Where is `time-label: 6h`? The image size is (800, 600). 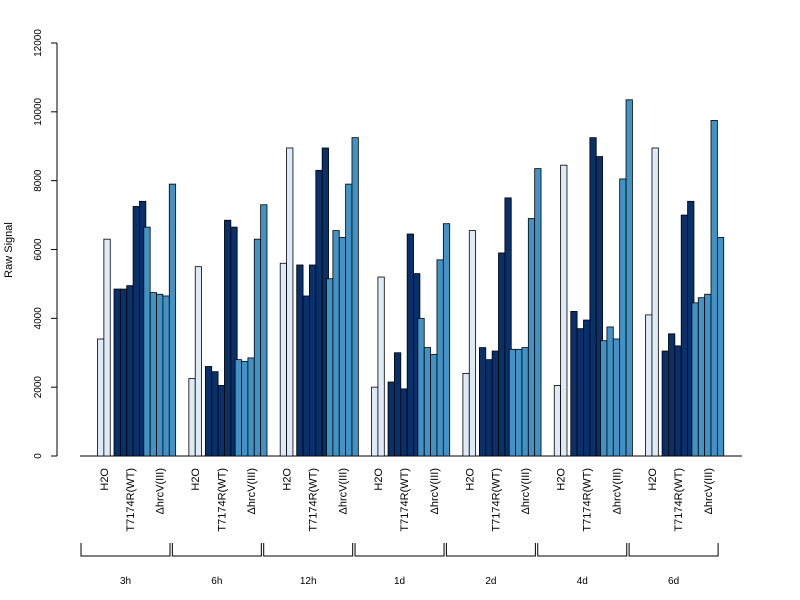 time-label: 6h is located at coordinates (216, 581).